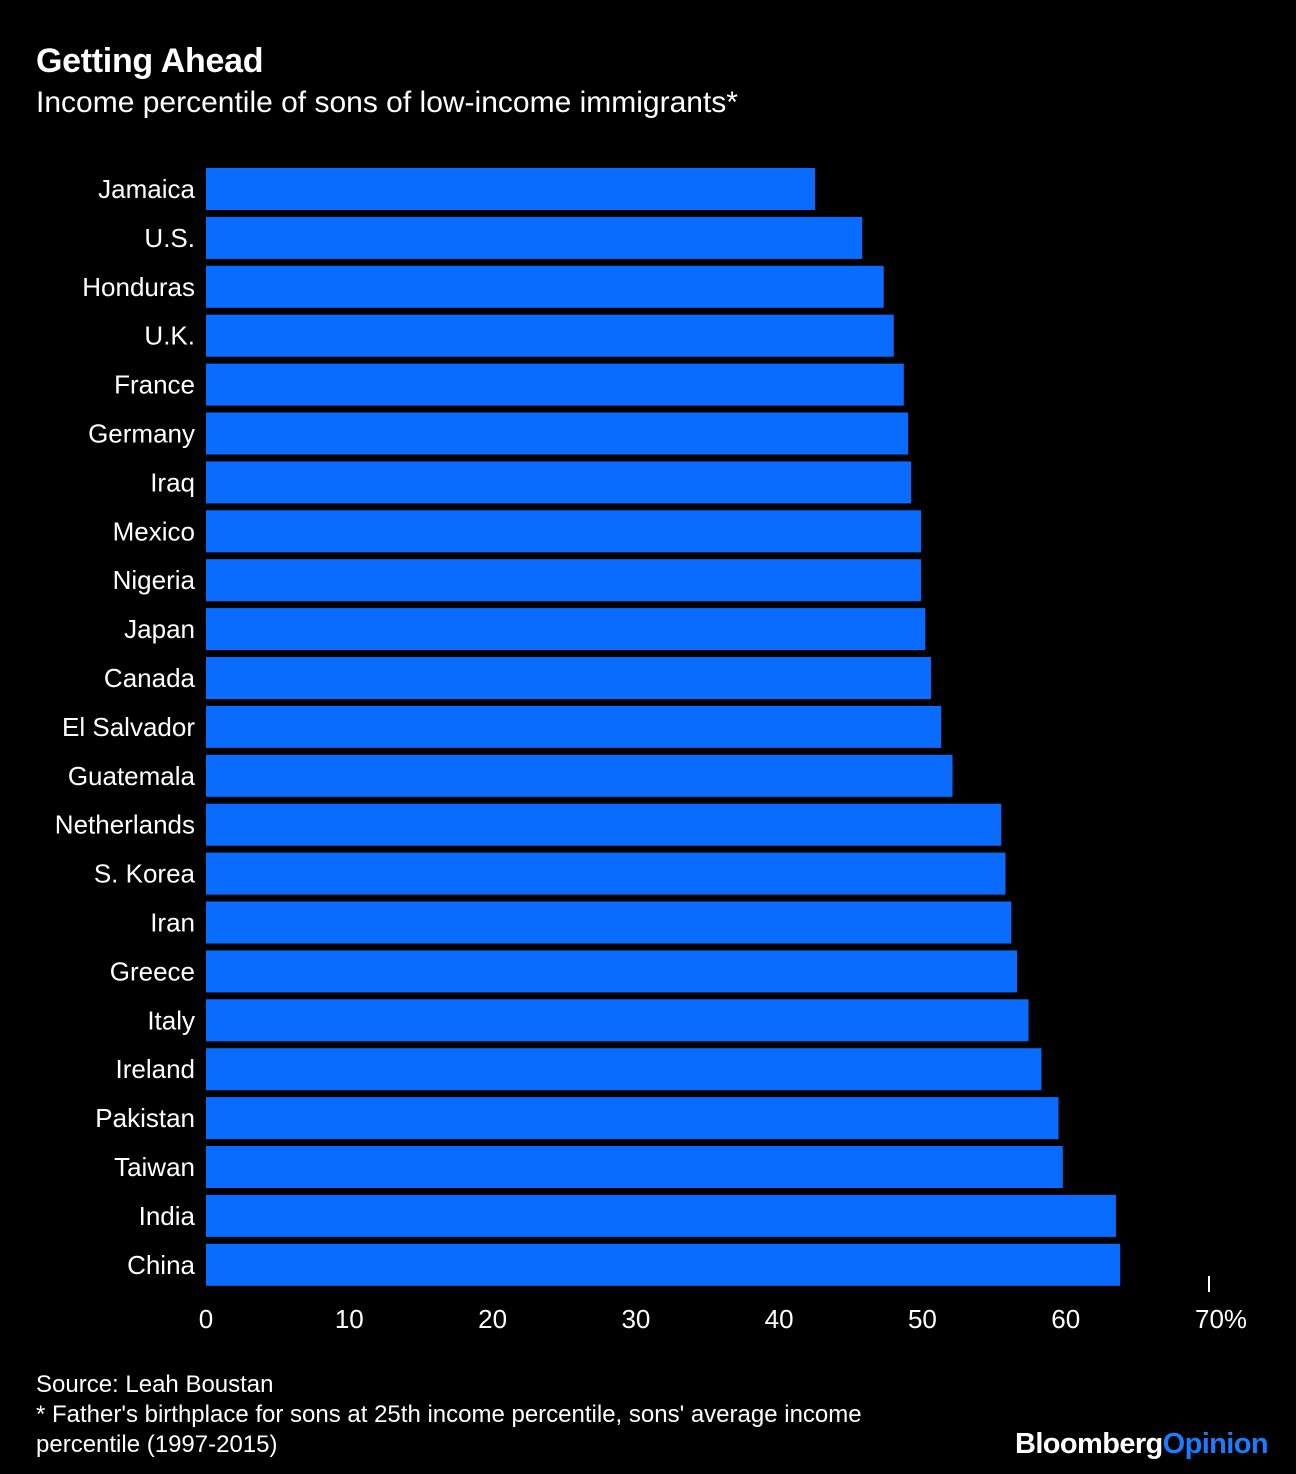 The width and height of the screenshot is (1296, 1474). Describe the element at coordinates (606, 873) in the screenshot. I see `bar-s-korea` at that location.